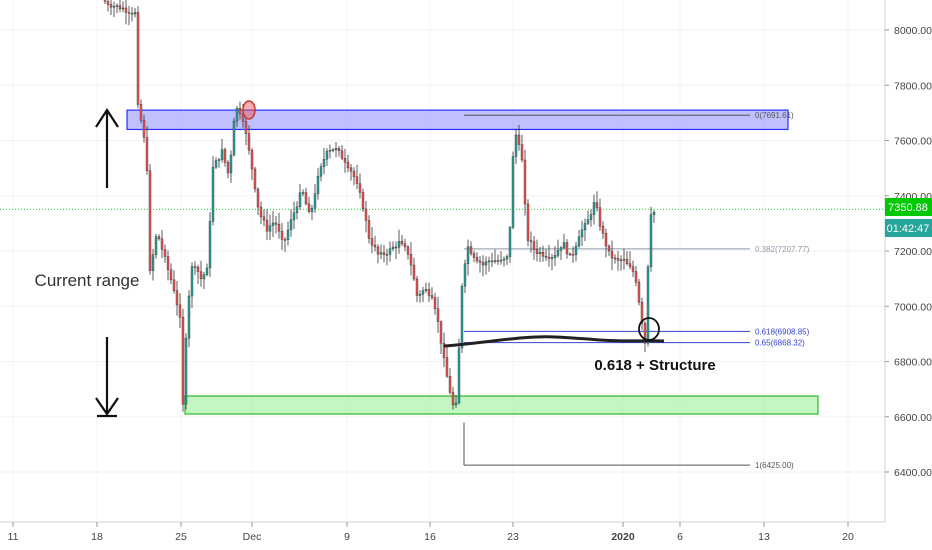  What do you see at coordinates (654, 365) in the screenshot?
I see `structure-label: 0.618 + Structure` at bounding box center [654, 365].